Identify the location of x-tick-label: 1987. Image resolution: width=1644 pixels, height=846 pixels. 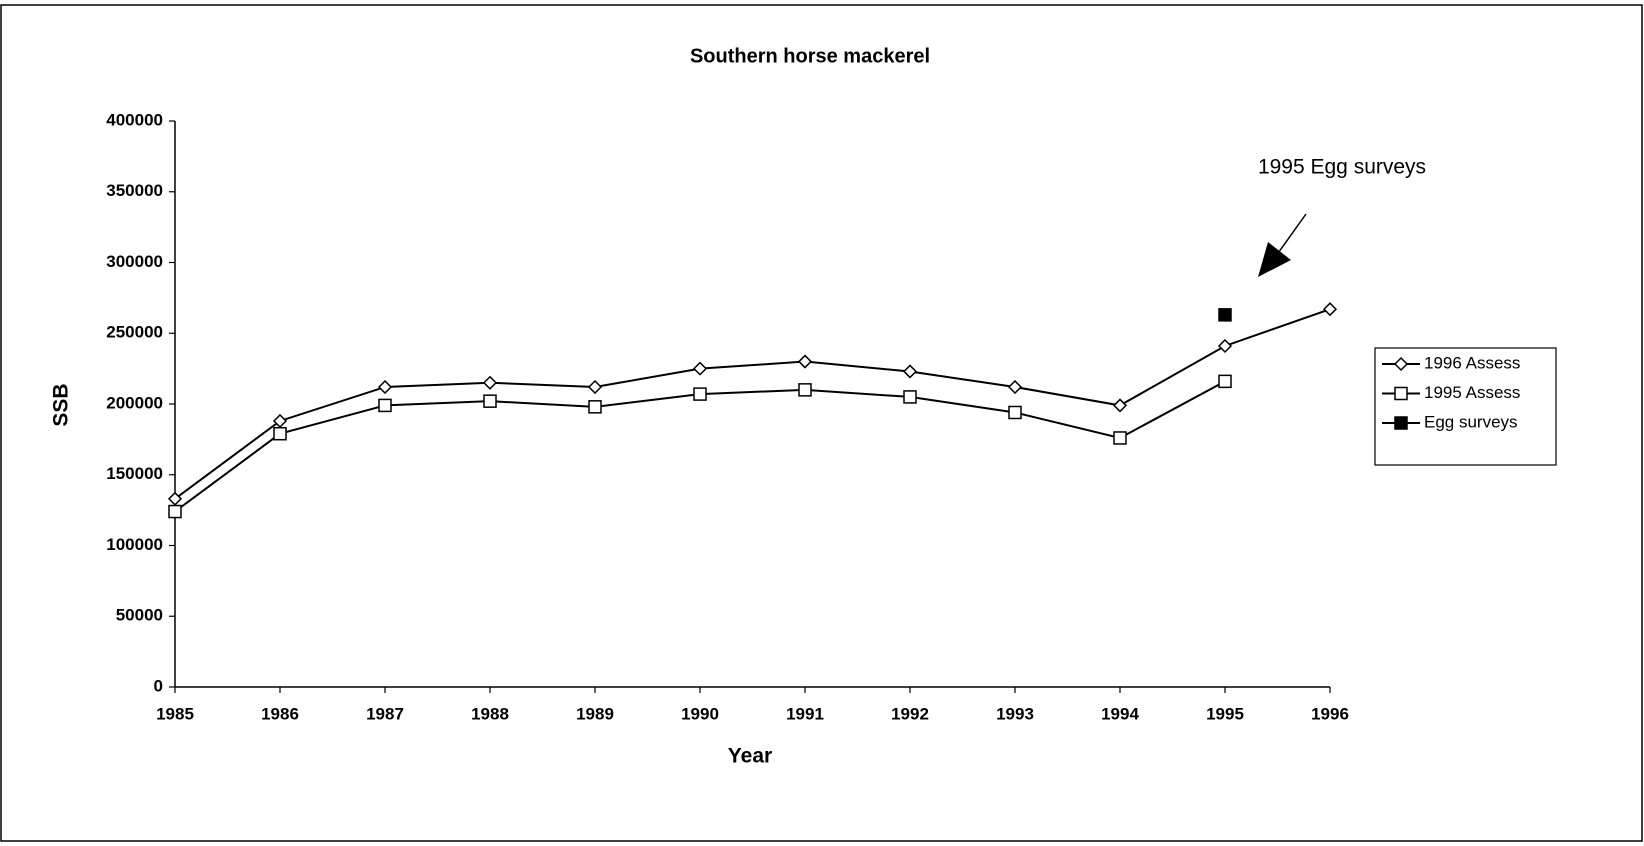
(385, 713).